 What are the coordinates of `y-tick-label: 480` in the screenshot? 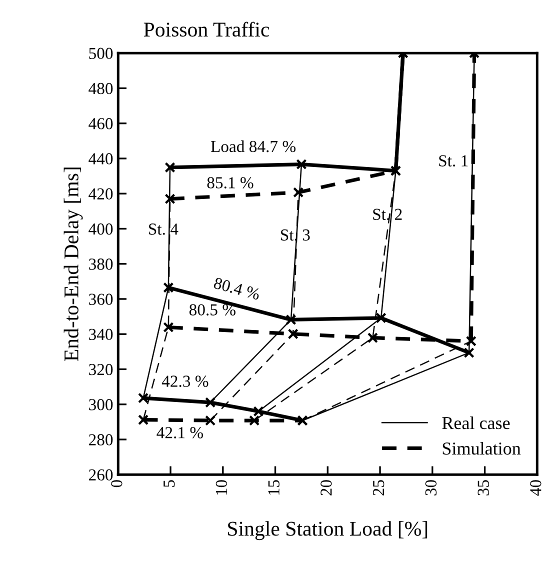 It's located at (100, 88).